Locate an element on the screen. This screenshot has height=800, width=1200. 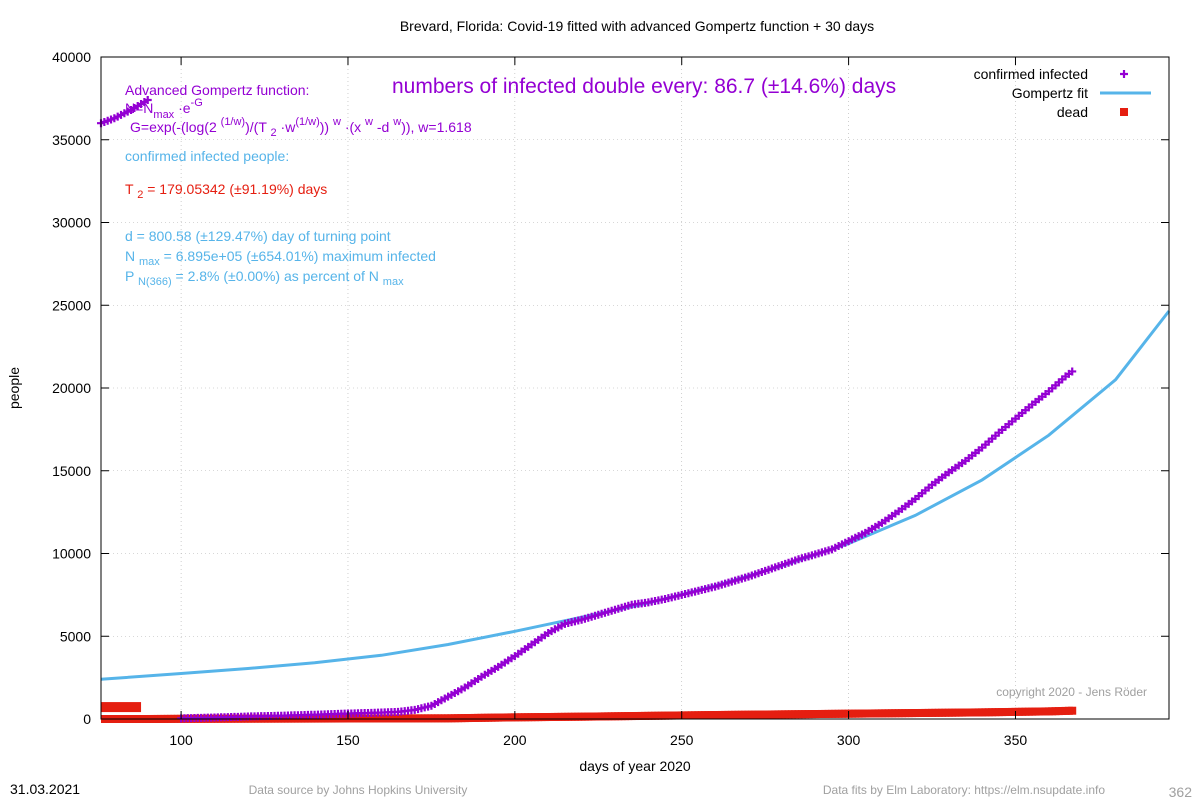
footer-page-number: 362 is located at coordinates (1181, 792).